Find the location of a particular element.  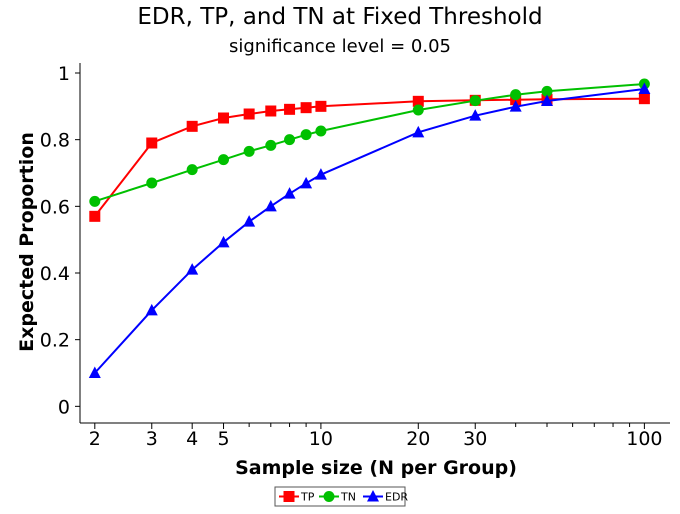

y-tick-label: 0.4 is located at coordinates (55, 274).